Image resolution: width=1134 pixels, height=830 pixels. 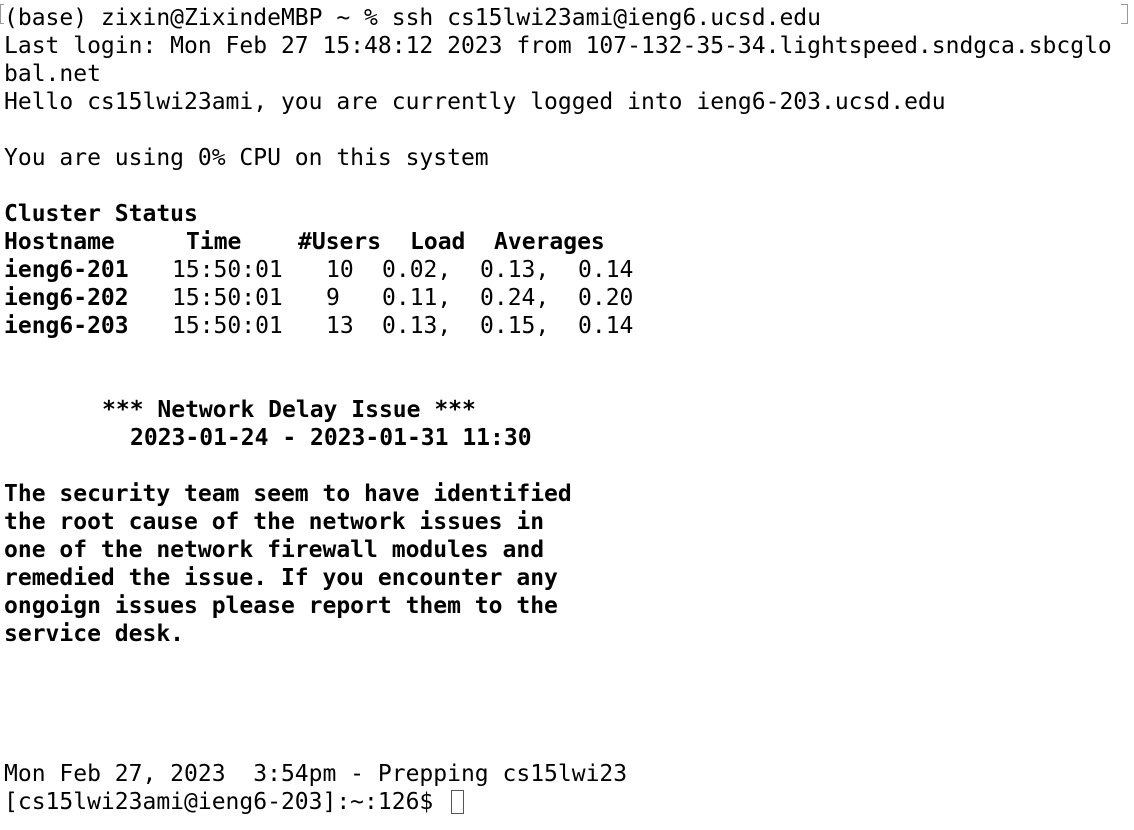 I want to click on left-bracket-marker, so click(x=2, y=14).